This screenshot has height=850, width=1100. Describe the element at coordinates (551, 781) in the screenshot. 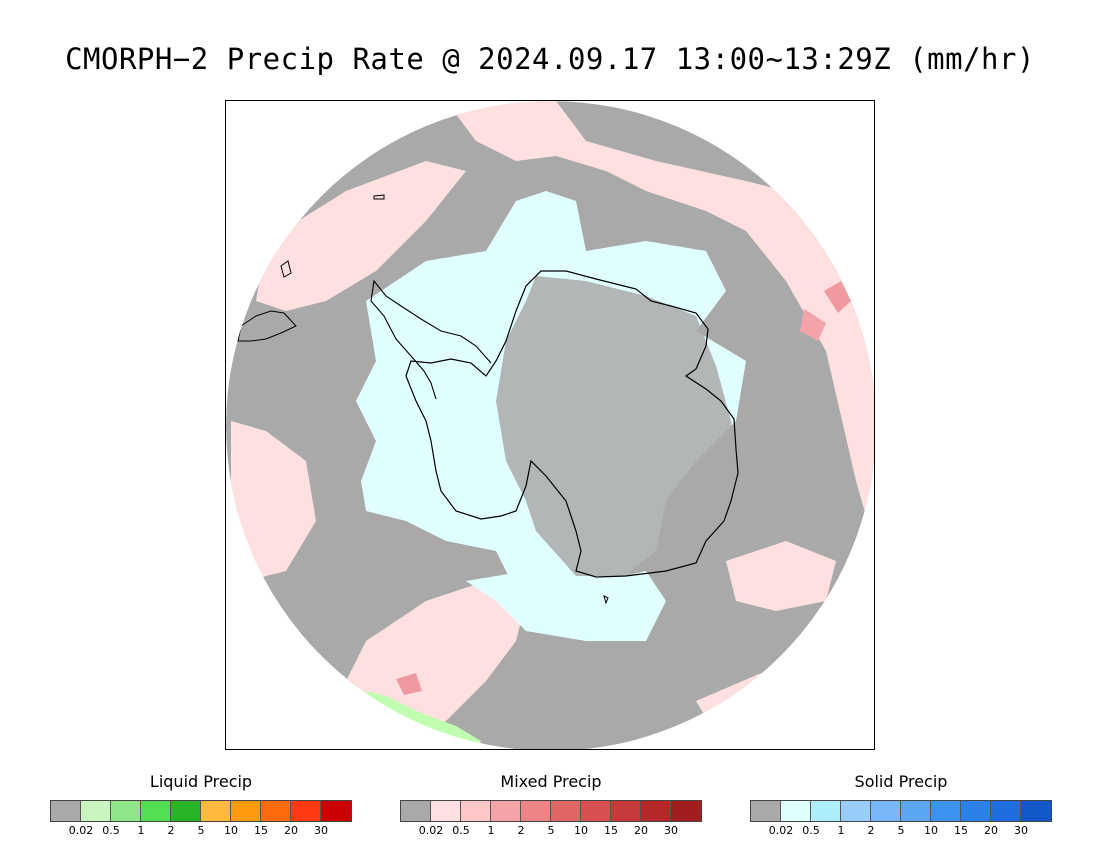

I see `legend-title: Mixed Precip` at that location.